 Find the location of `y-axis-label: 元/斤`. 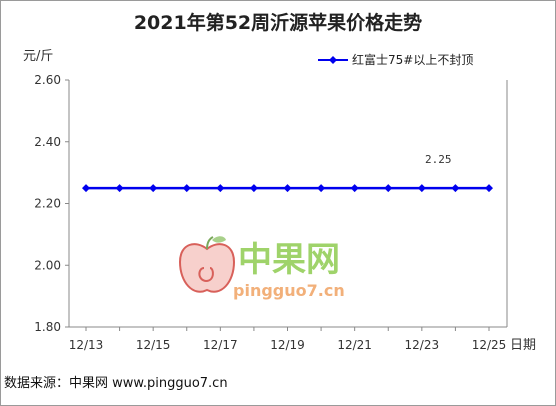

y-axis-label: 元/斤 is located at coordinates (38, 56).